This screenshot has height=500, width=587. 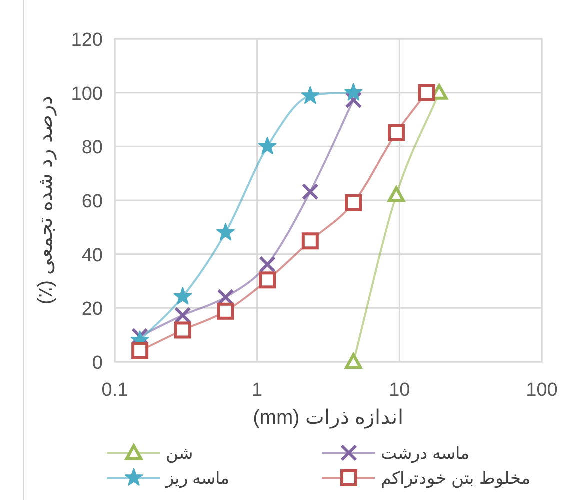 I want to click on x-tick-label: 10, so click(x=399, y=390).